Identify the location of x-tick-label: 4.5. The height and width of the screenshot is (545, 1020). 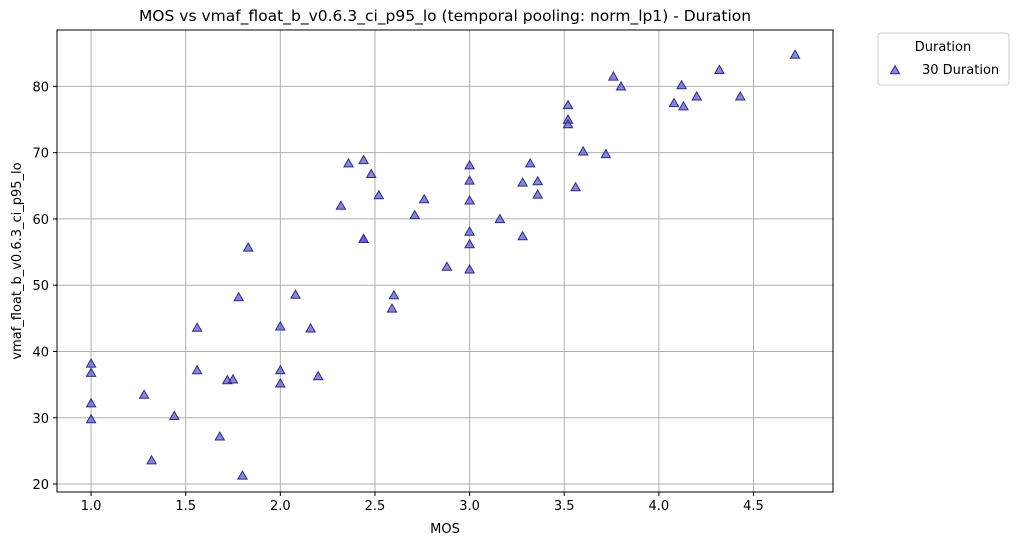
(753, 506).